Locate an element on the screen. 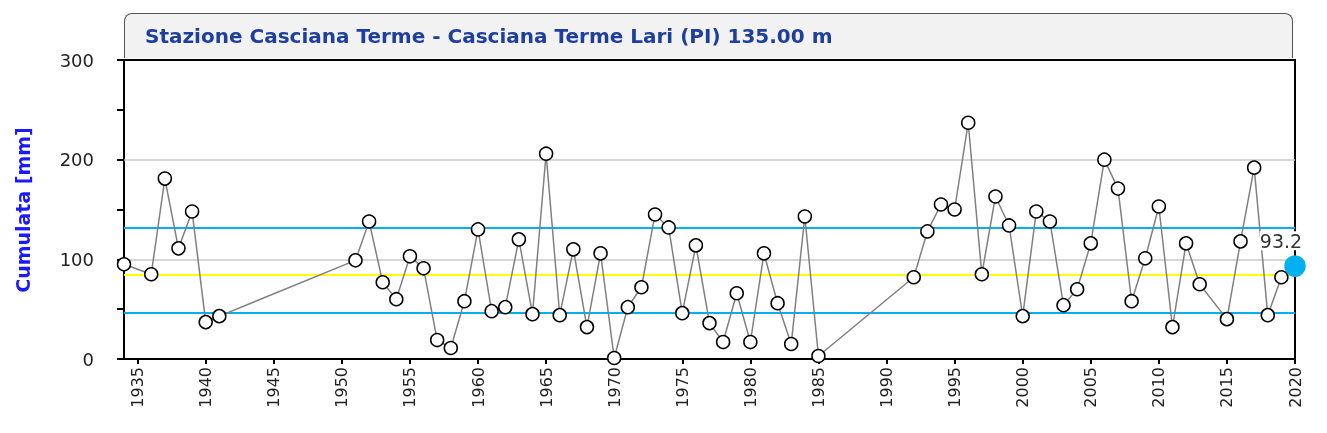 The width and height of the screenshot is (1327, 433). y-tick-label: 100 is located at coordinates (76, 259).